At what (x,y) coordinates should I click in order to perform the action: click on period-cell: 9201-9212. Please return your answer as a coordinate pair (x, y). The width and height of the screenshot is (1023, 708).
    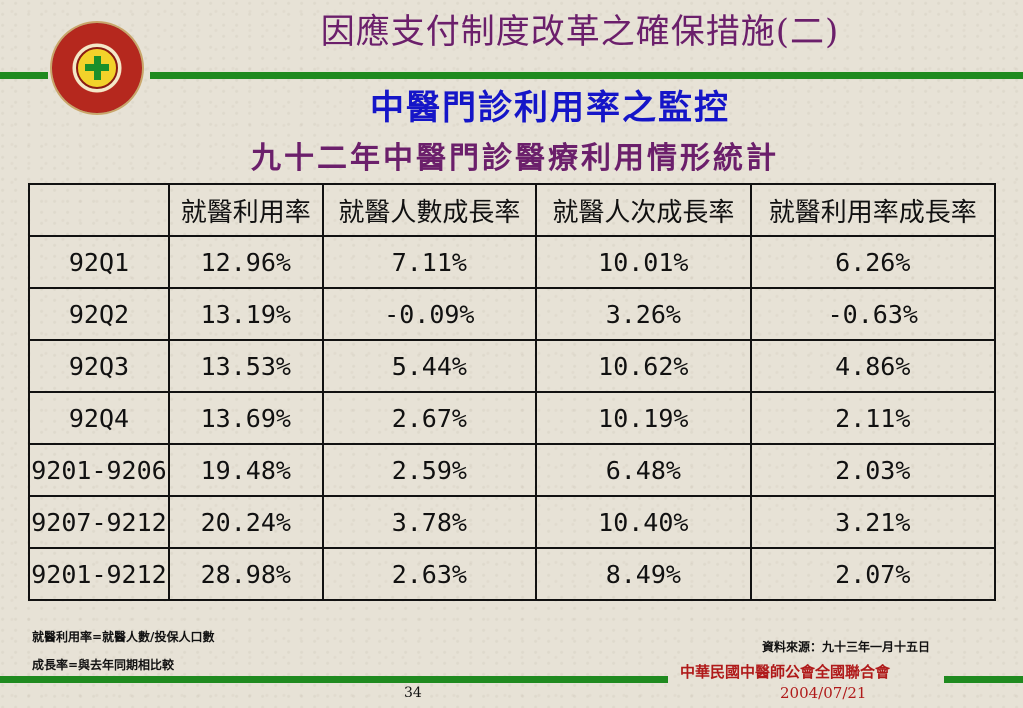
    Looking at the image, I should click on (99, 574).